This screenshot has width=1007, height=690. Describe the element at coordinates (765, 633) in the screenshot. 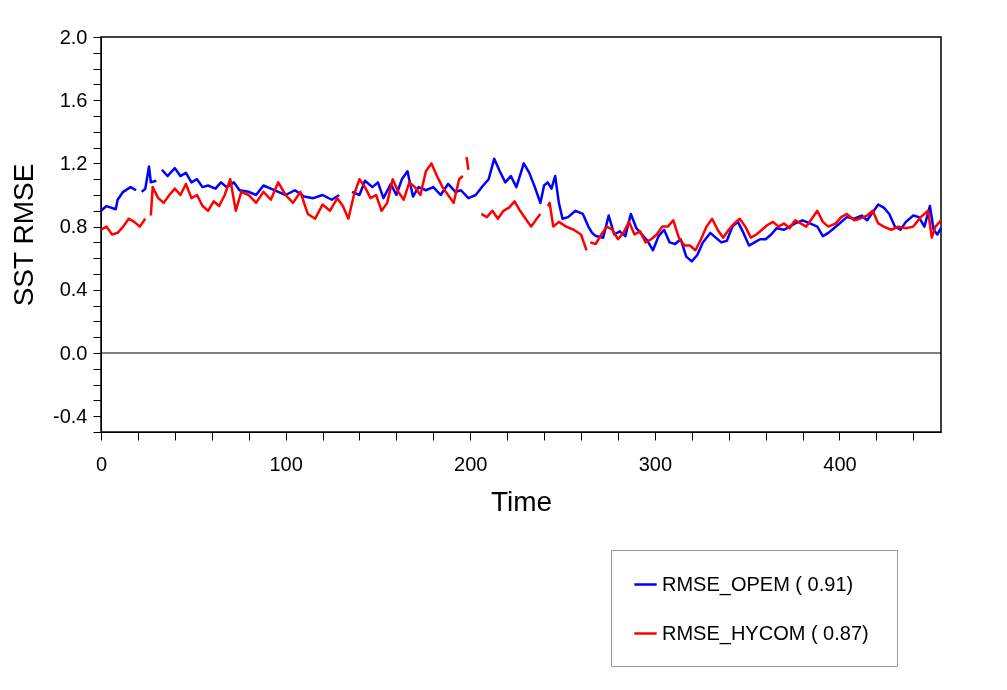

I see `legend-label: RMSE_HYCOM ( 0.87)` at that location.